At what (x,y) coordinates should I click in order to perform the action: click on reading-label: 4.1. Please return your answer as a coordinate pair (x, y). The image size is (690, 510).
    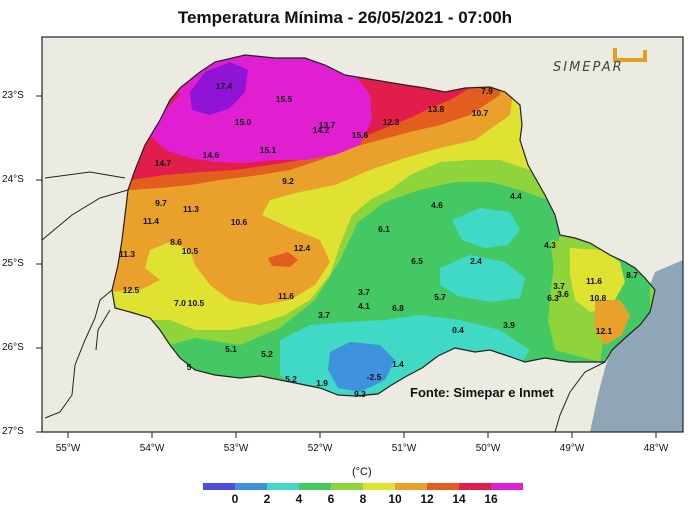
    Looking at the image, I should click on (364, 306).